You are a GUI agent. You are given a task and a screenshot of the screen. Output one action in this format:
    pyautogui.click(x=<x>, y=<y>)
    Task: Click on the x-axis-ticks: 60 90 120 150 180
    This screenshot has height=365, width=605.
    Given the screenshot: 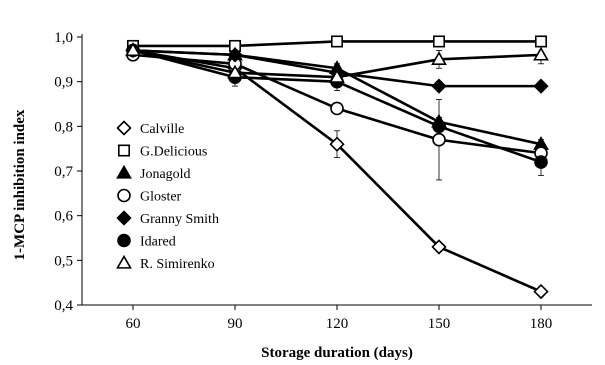 What is the action you would take?
    pyautogui.click(x=339, y=318)
    